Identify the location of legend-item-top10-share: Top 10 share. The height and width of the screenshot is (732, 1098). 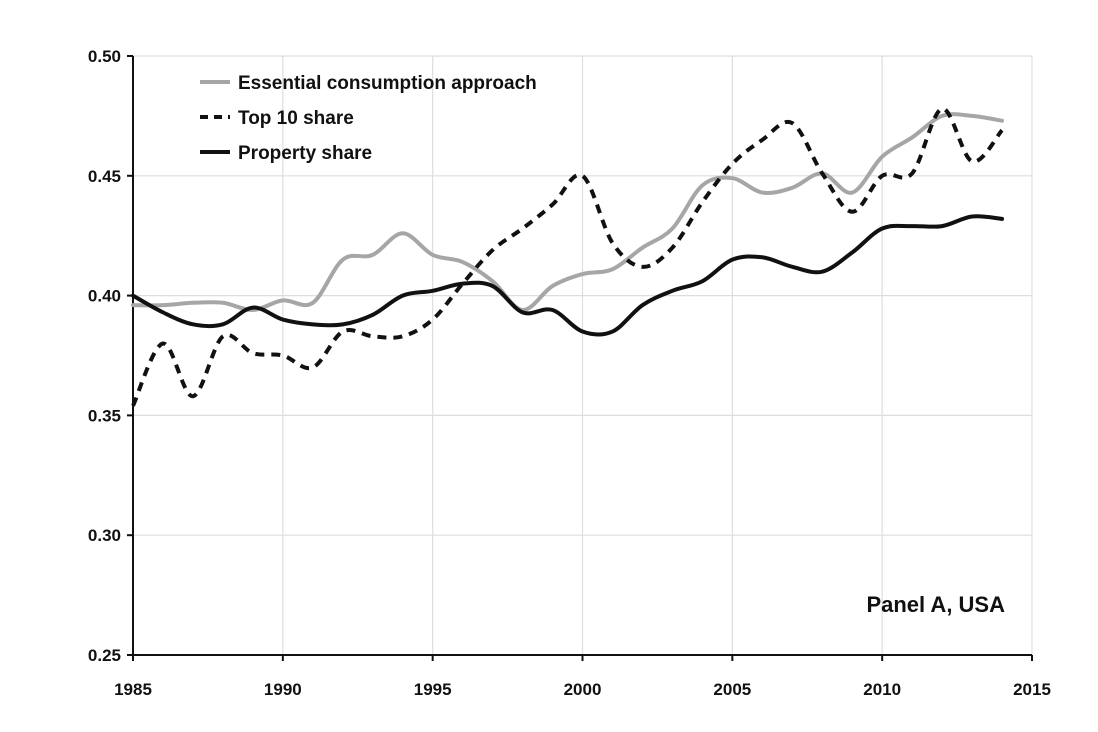
(277, 118).